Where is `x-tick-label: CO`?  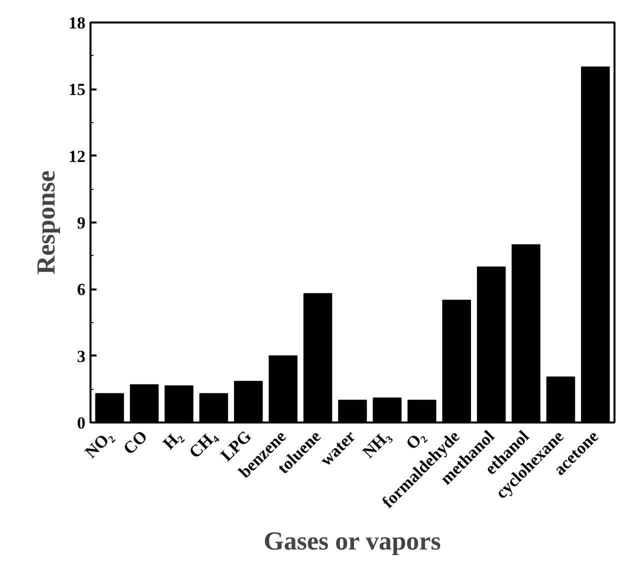 x-tick-label: CO is located at coordinates (136, 442).